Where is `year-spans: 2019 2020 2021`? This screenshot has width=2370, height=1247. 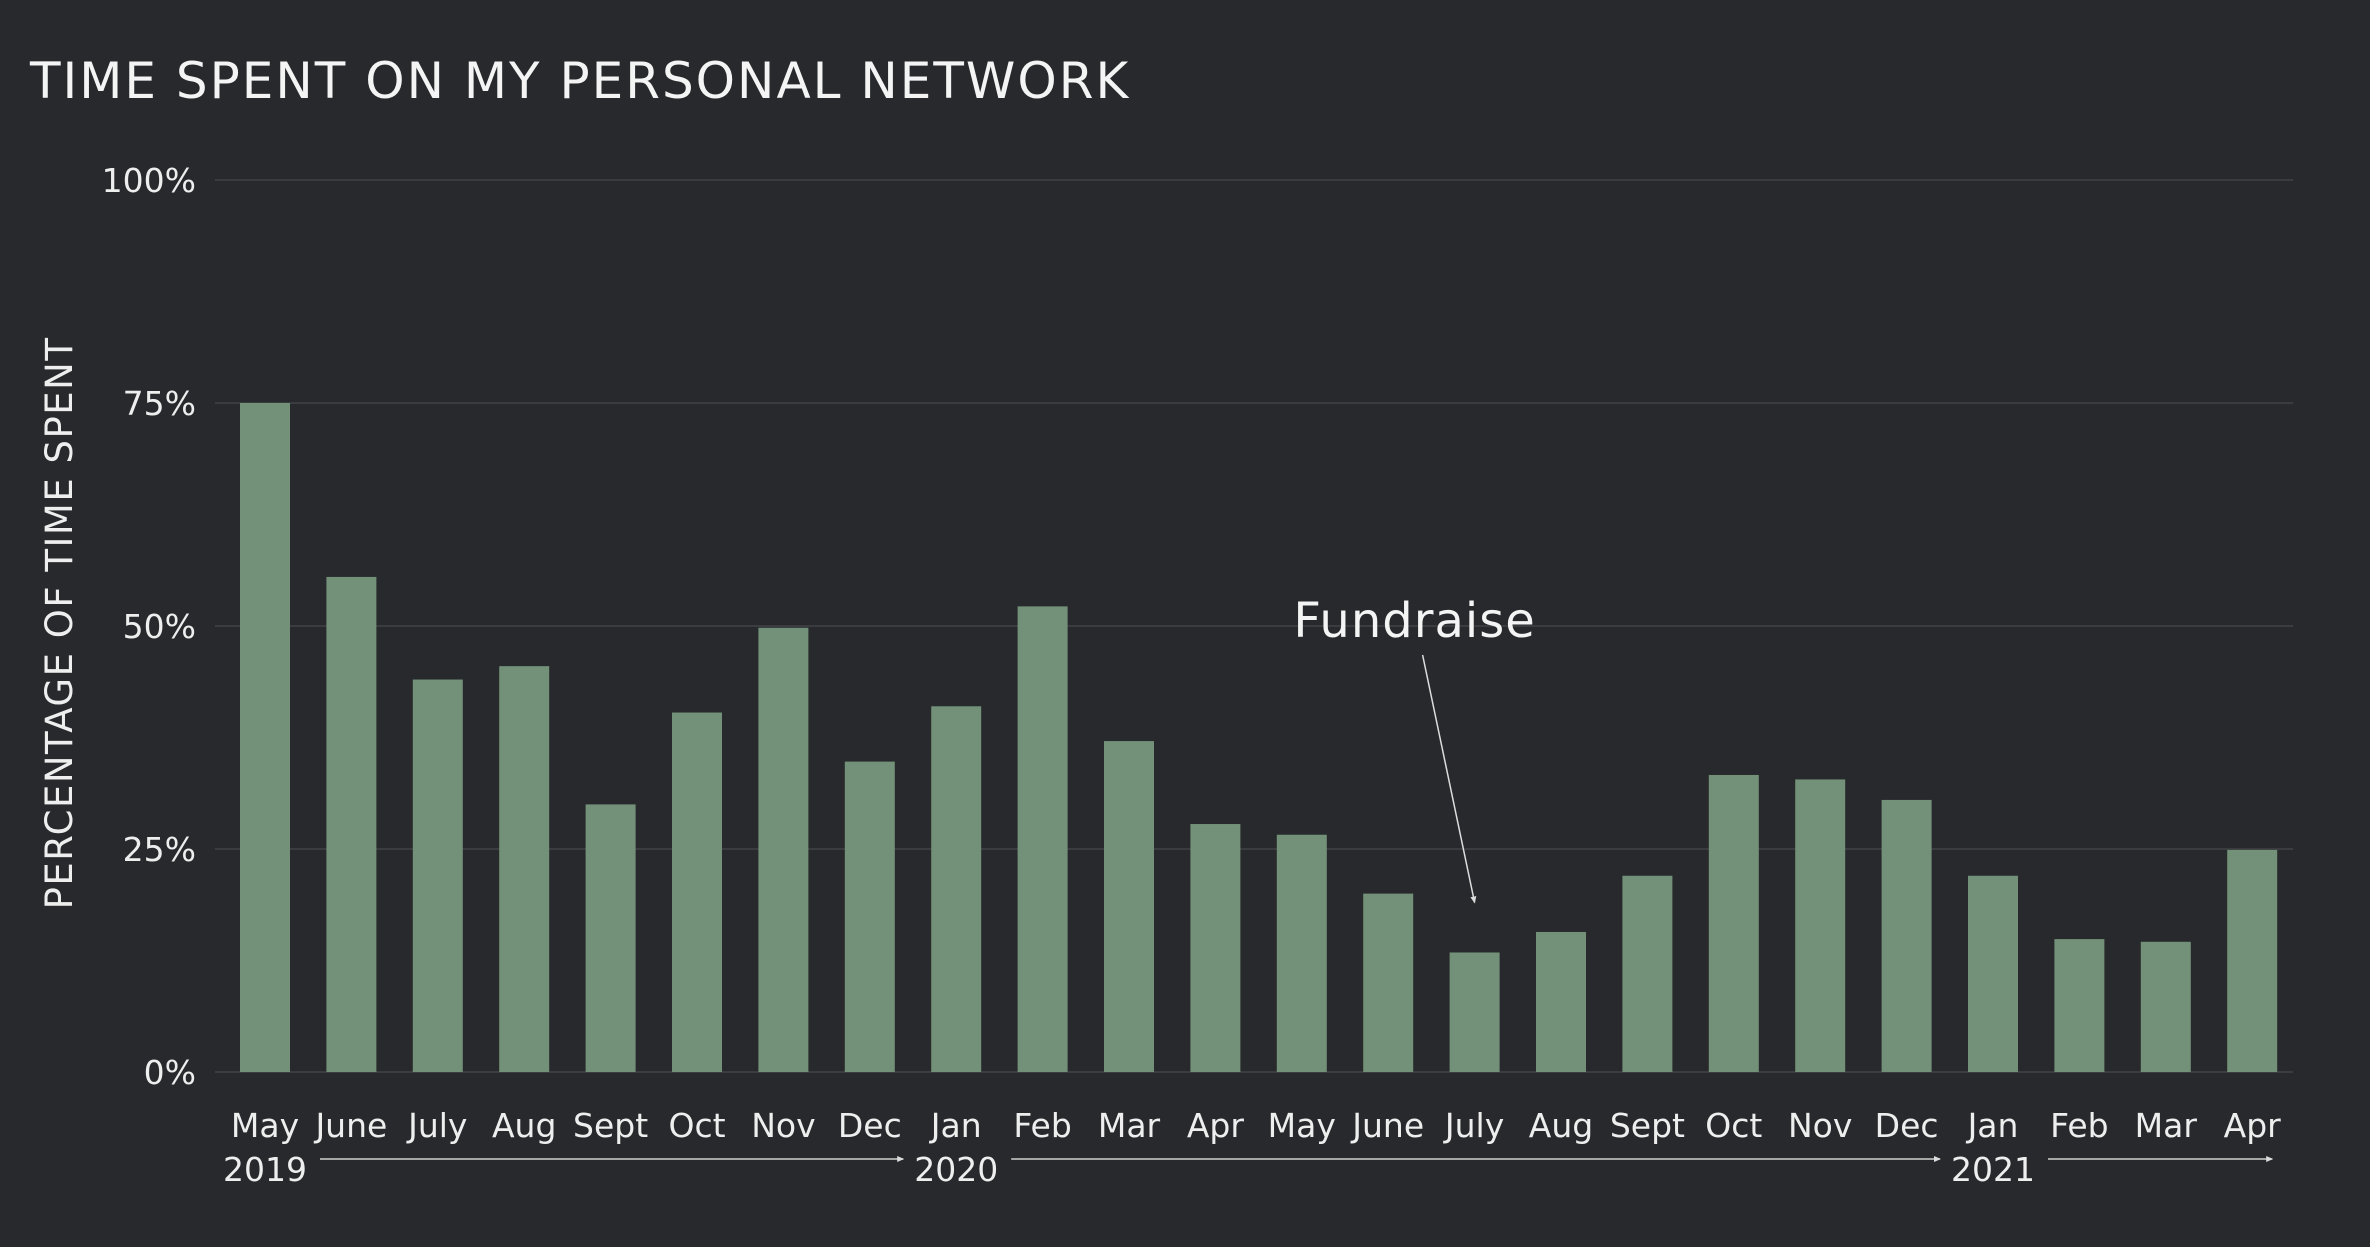
year-spans: 2019 2020 2021 is located at coordinates (1248, 1169).